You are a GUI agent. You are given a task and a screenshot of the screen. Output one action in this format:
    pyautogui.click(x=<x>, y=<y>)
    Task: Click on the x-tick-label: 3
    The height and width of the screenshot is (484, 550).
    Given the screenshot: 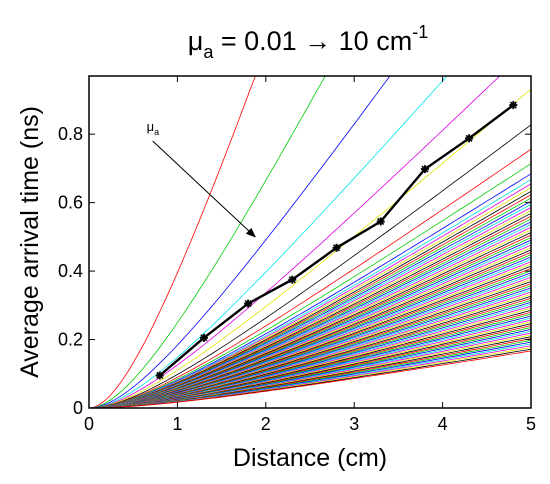 What is the action you would take?
    pyautogui.click(x=354, y=424)
    